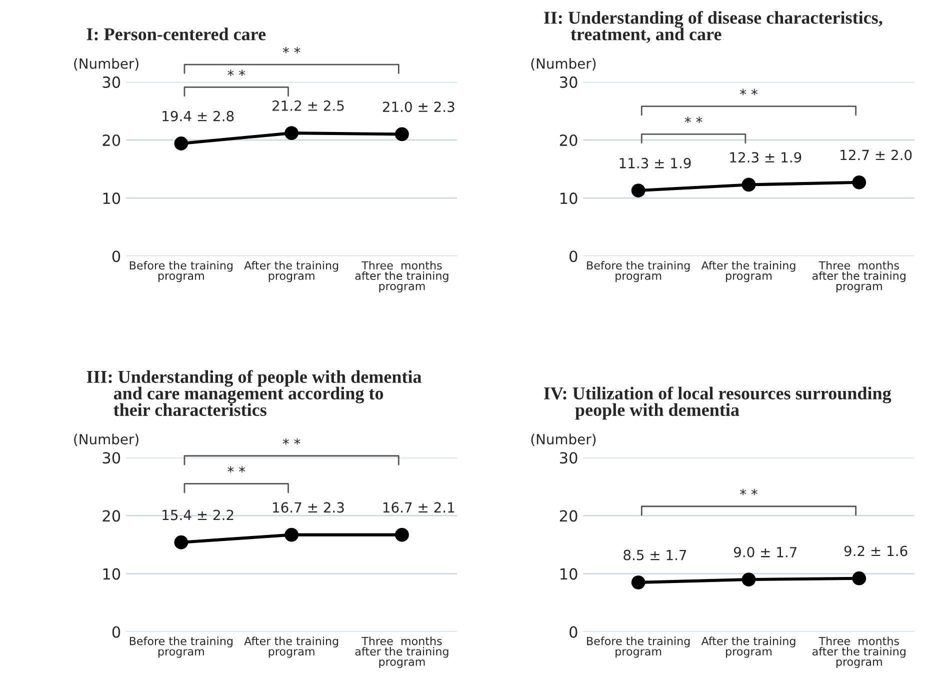 The image size is (933, 683). What do you see at coordinates (713, 26) in the screenshot?
I see `chart-title: II: Understanding of disease characteristics, treatment, and care` at bounding box center [713, 26].